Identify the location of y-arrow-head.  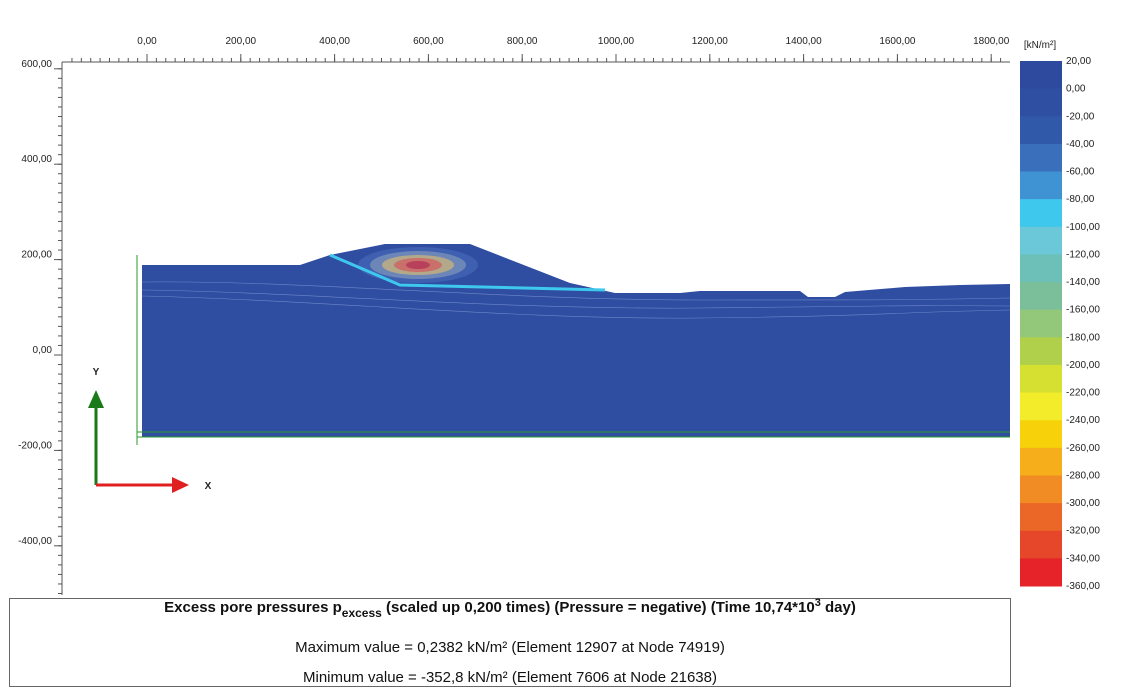
(96, 399).